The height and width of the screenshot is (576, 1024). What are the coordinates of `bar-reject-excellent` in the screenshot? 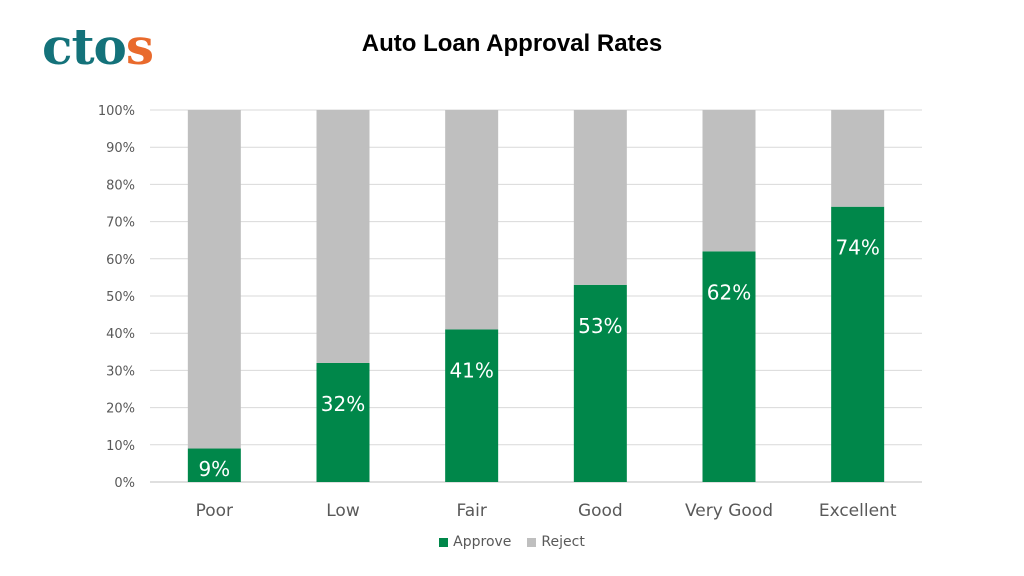 It's located at (858, 158).